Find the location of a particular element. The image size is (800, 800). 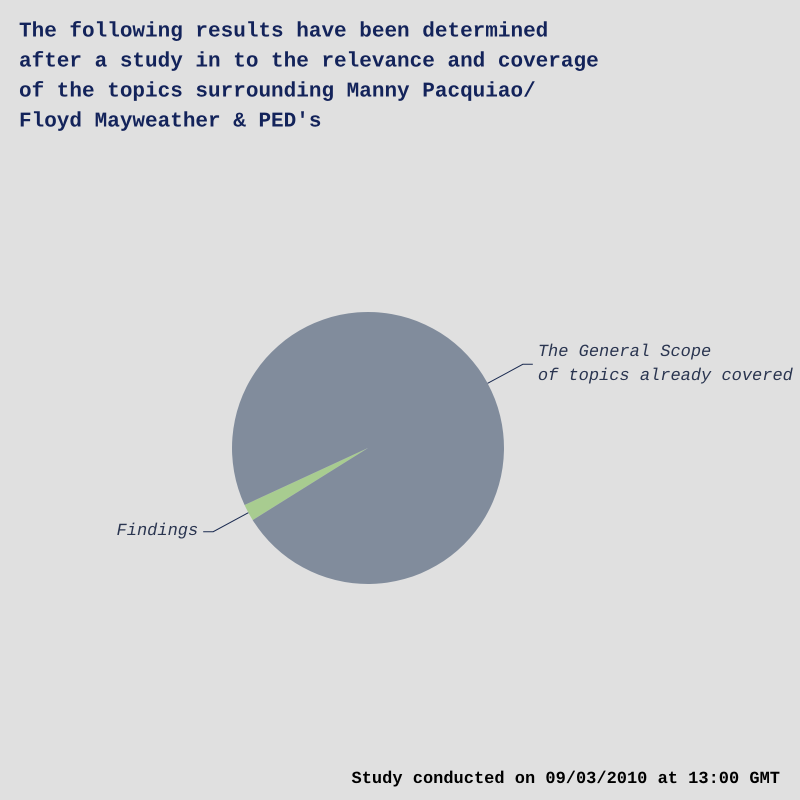

chart-title: The following results have been determined after a study in to the relevance and coverage of the topics surrounding Manny Pacquiao/ Floyd Mayweather & PED's is located at coordinates (309, 77).